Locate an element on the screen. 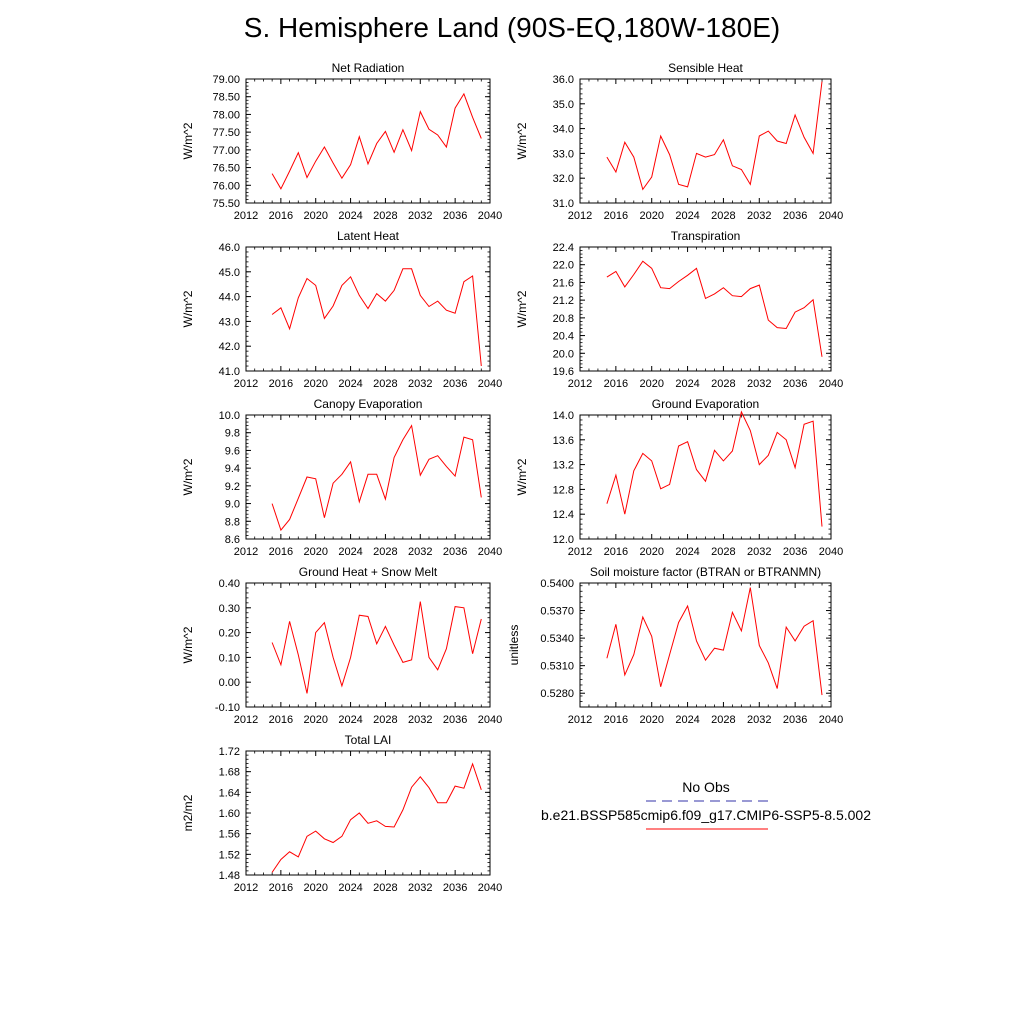 This screenshot has width=1024, height=1024. y-tick-label: 31.0 is located at coordinates (563, 204).